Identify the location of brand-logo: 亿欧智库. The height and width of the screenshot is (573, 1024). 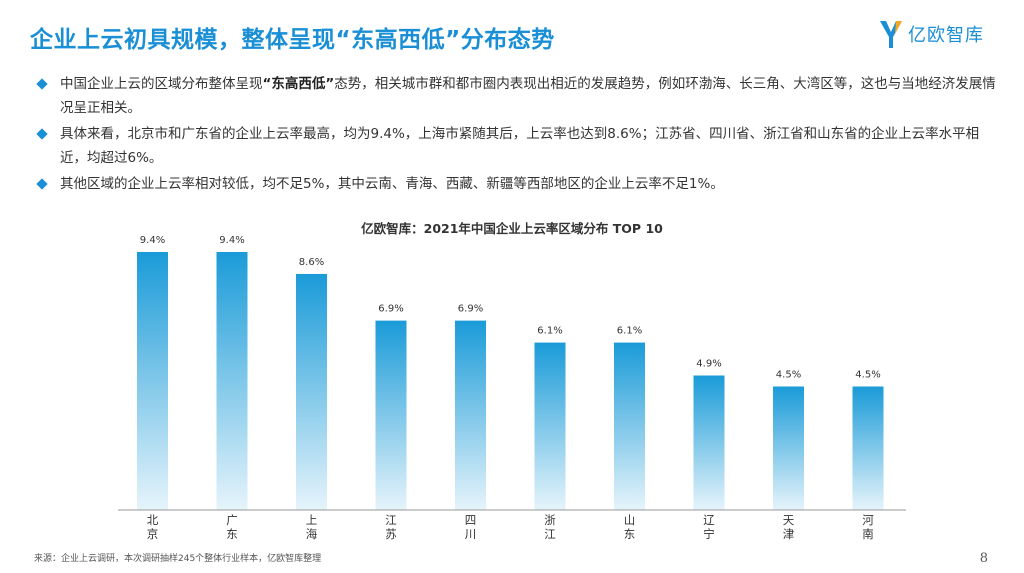
(931, 34).